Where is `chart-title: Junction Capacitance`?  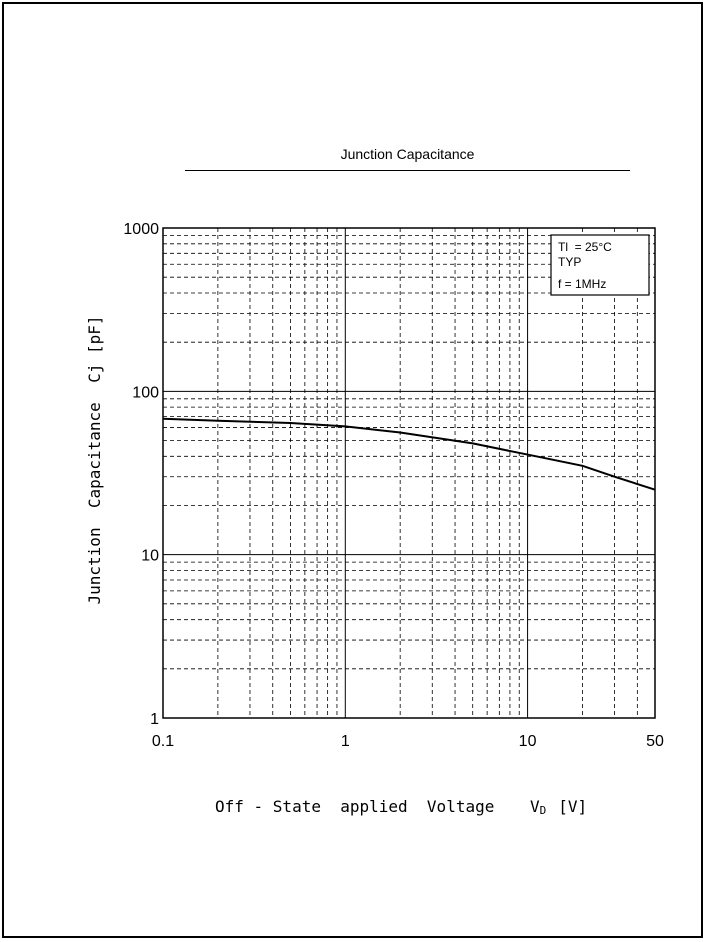 chart-title: Junction Capacitance is located at coordinates (407, 154).